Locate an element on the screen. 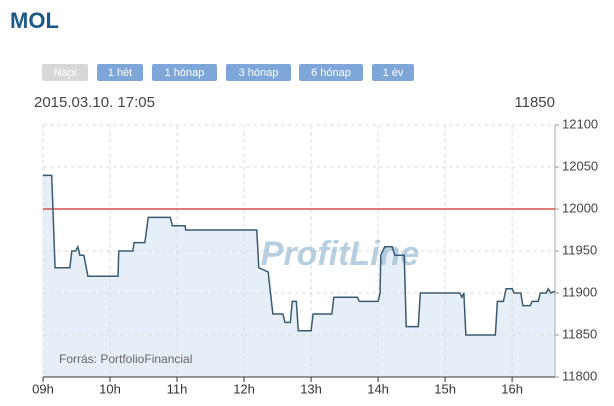  y-tick-label: 12100 is located at coordinates (580, 123).